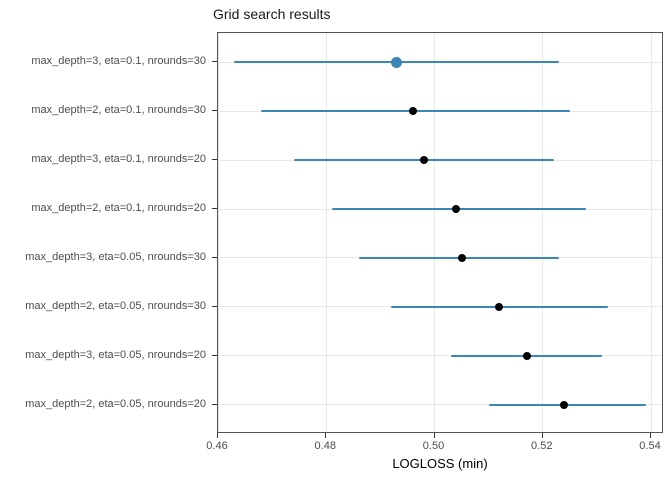  What do you see at coordinates (272, 14) in the screenshot?
I see `chart-title: Grid search results` at bounding box center [272, 14].